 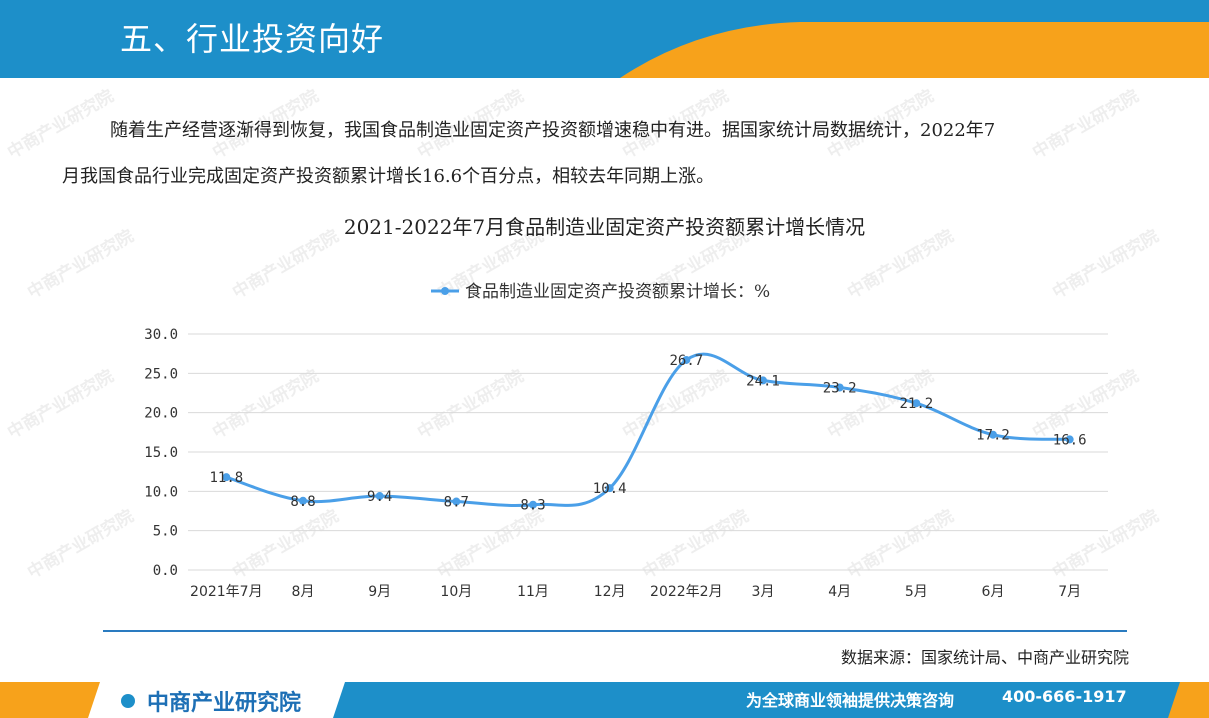 I want to click on data-label: 9.4, so click(x=379, y=497).